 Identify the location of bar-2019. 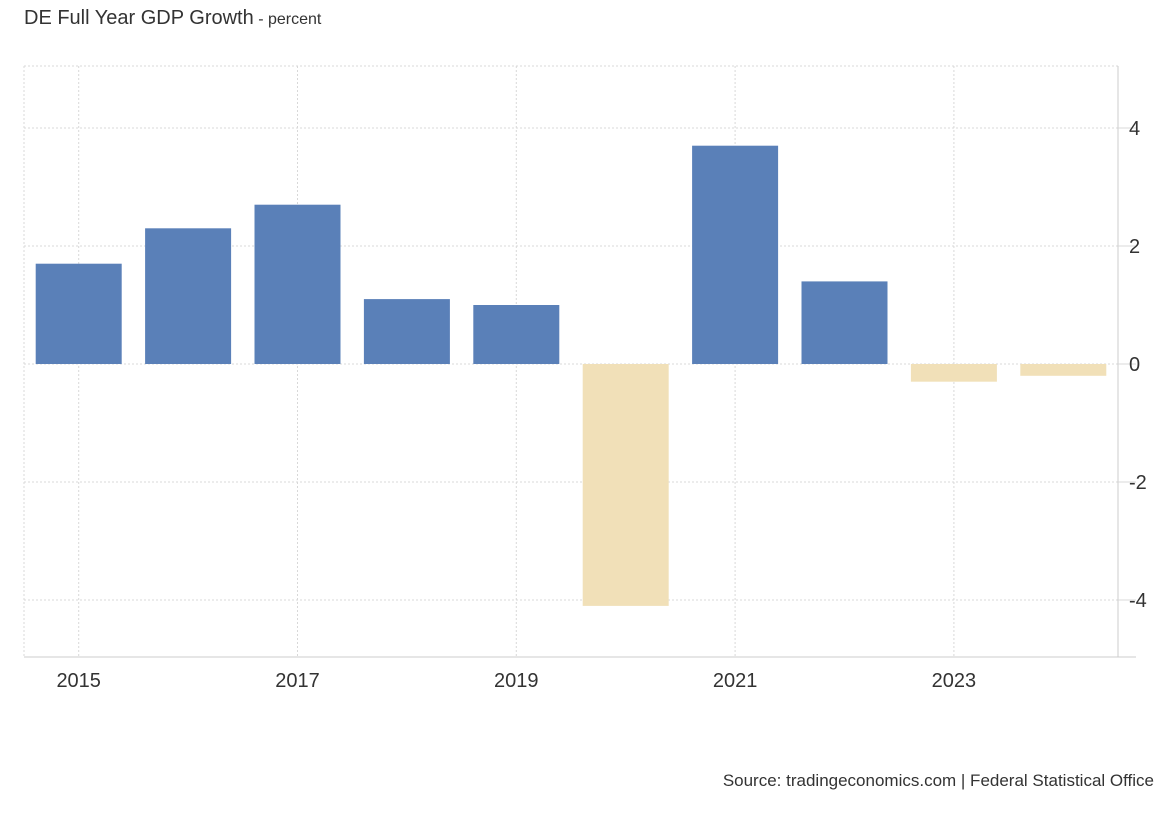
(516, 334).